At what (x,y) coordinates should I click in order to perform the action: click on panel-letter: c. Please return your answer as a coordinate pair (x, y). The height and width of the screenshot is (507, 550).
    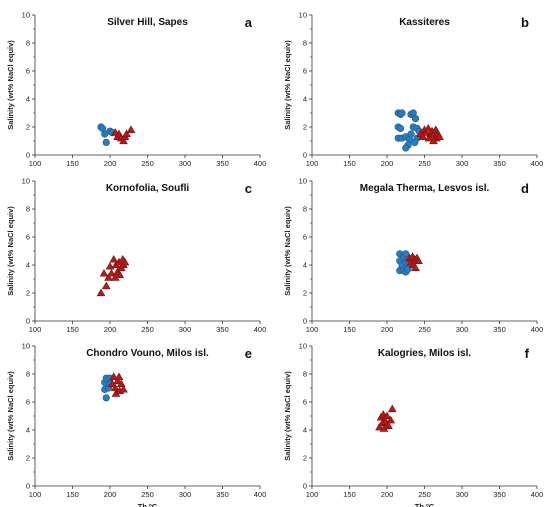
    Looking at the image, I should click on (248, 188).